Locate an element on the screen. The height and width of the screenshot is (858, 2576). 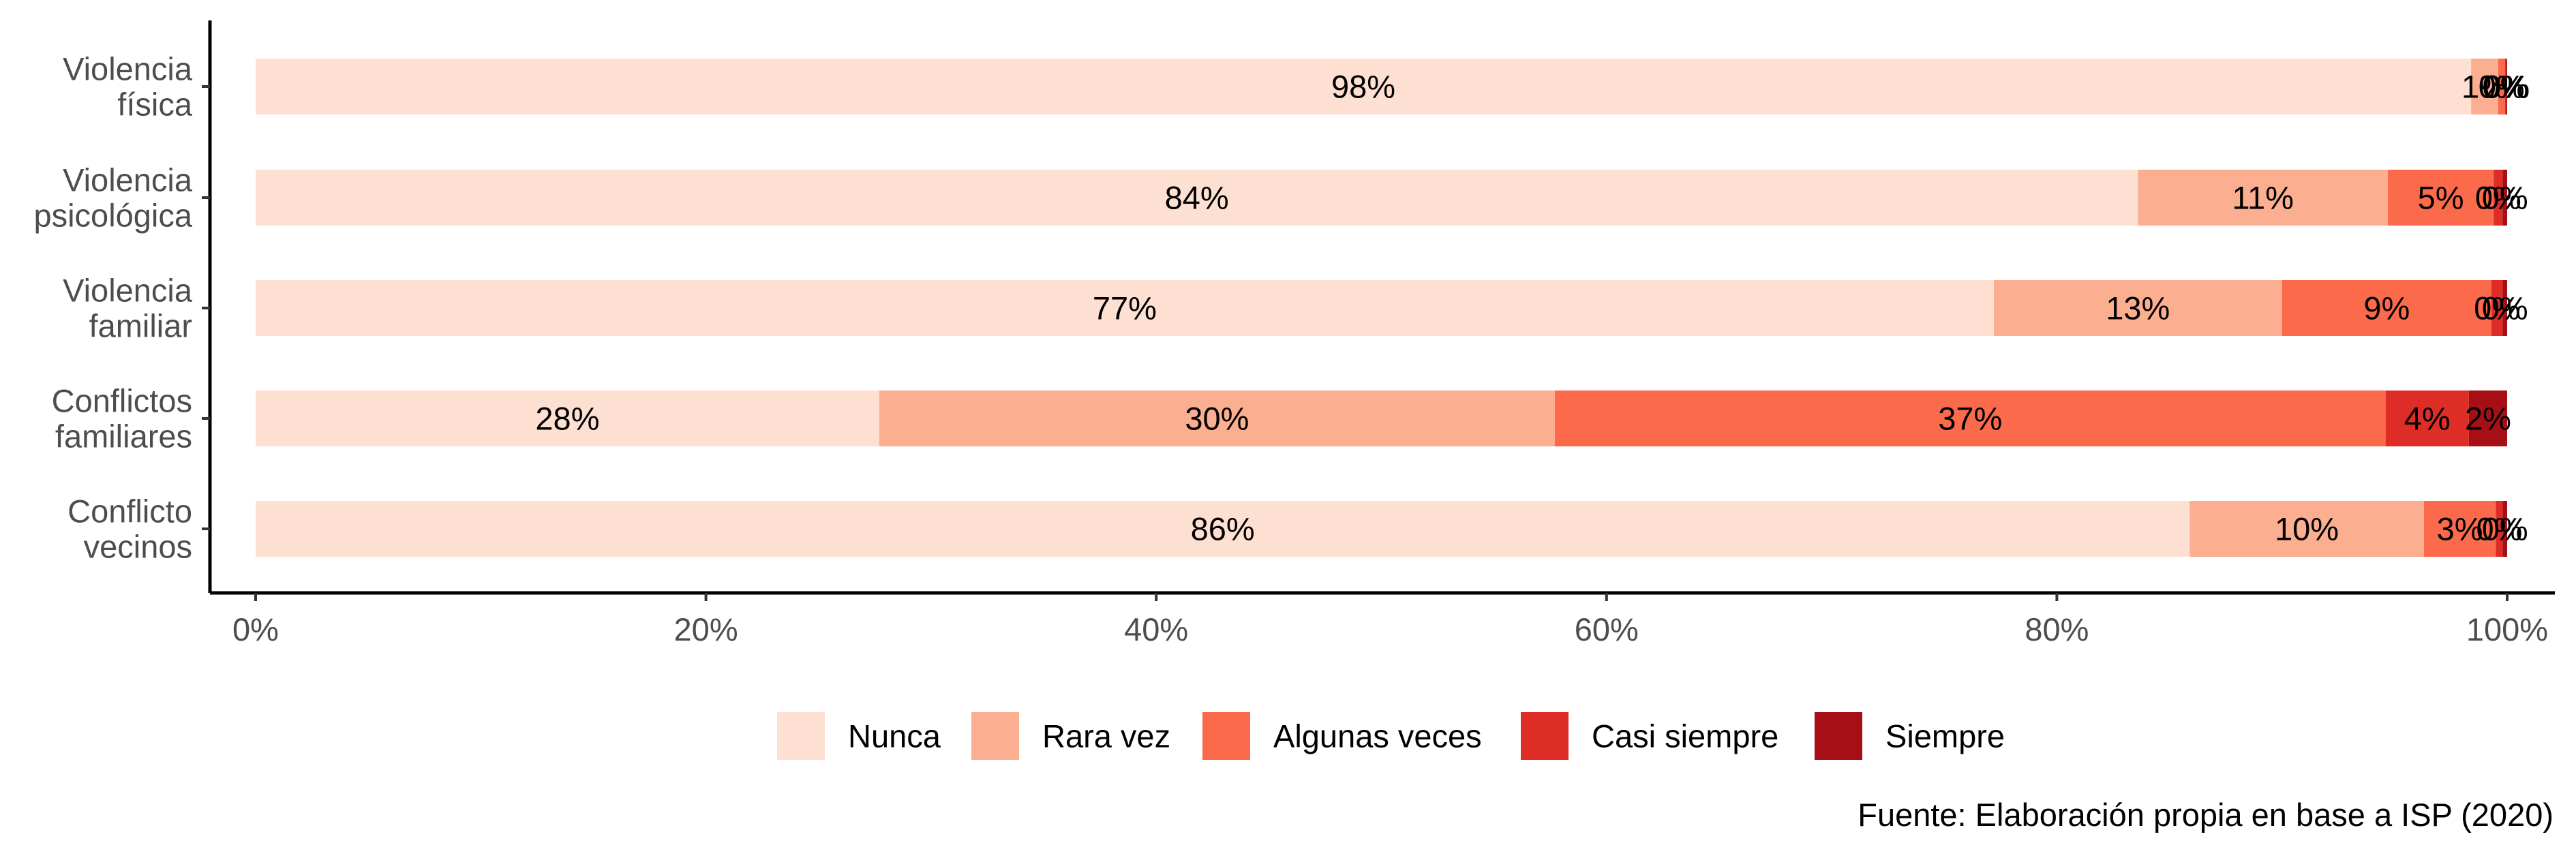
y-tick-label: Conflicto is located at coordinates (129, 511).